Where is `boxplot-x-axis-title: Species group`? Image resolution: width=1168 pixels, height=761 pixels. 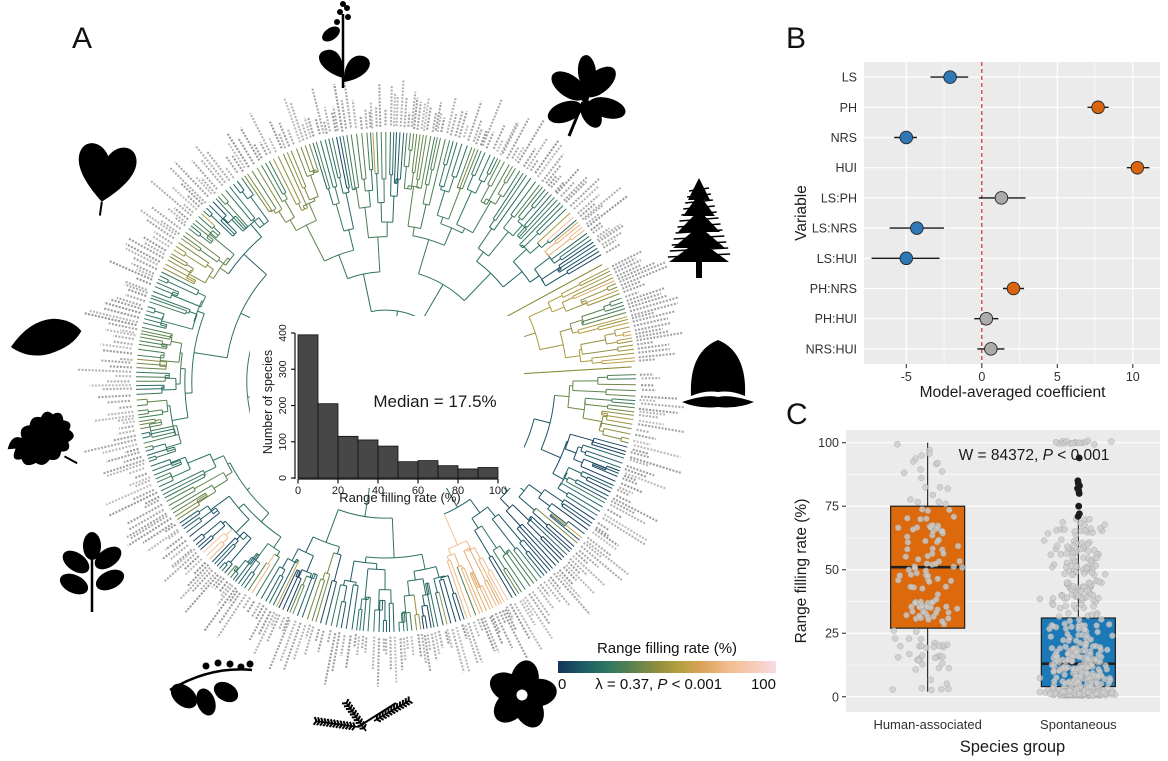 boxplot-x-axis-title: Species group is located at coordinates (1012, 747).